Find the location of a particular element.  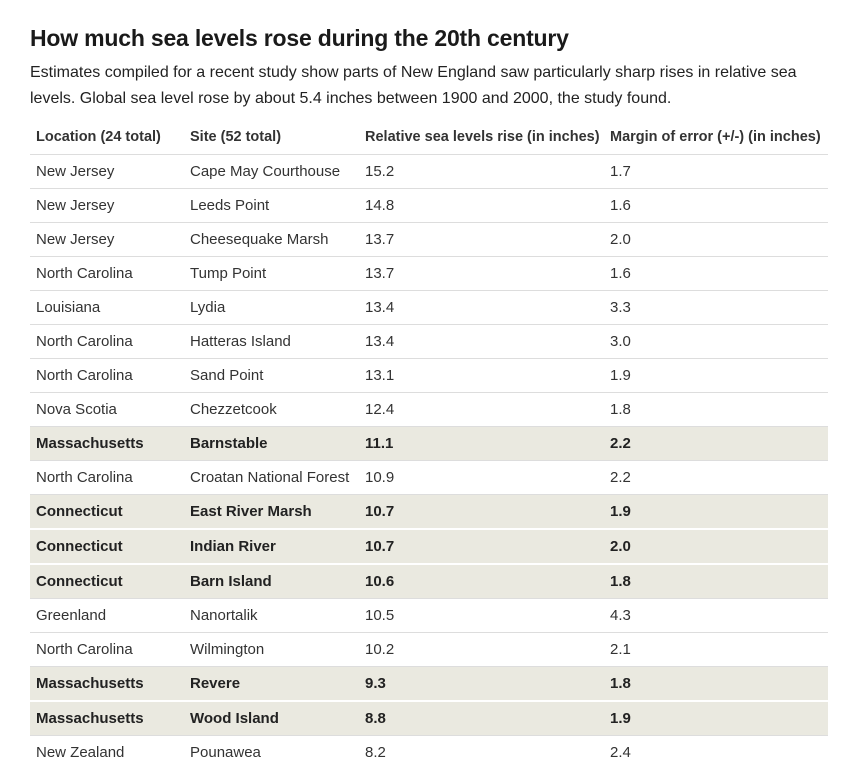

table-row: Nova Scotia Chezzetcook 12.4 1.8 is located at coordinates (429, 409).